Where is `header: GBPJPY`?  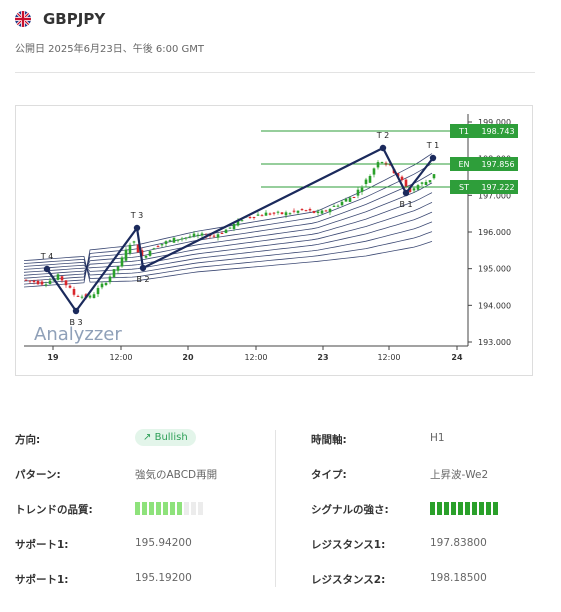 header: GBPJPY is located at coordinates (60, 19).